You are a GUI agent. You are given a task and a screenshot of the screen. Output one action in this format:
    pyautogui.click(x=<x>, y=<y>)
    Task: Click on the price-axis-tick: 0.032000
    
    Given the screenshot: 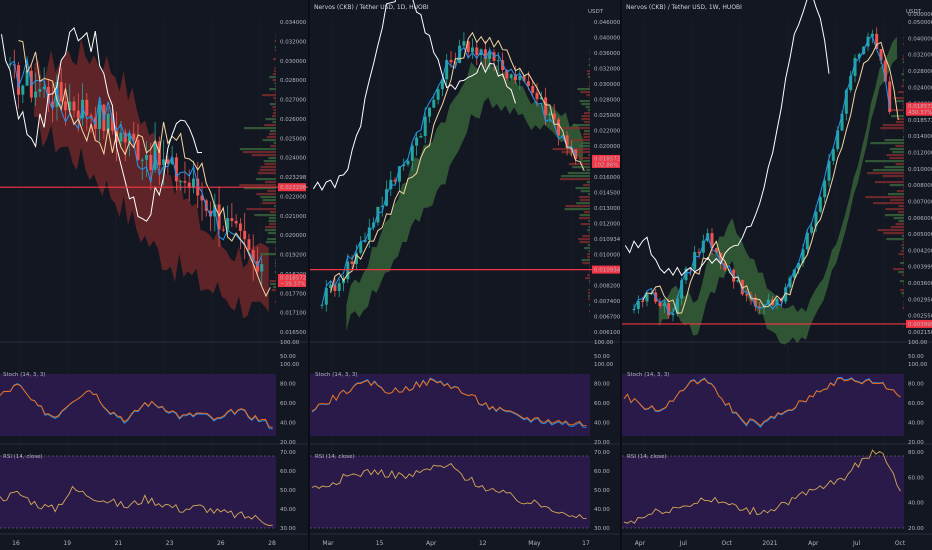 What is the action you would take?
    pyautogui.click(x=293, y=42)
    